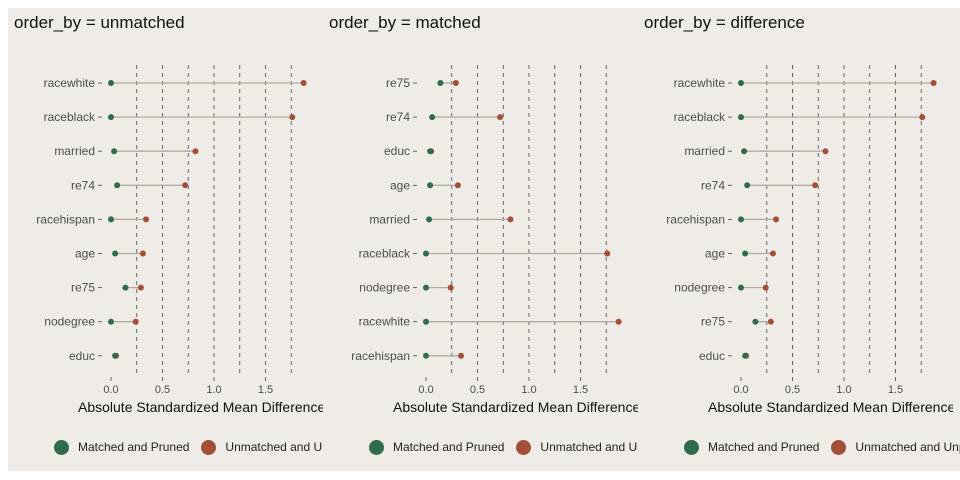  I want to click on y-tick-label: married, so click(389, 219).